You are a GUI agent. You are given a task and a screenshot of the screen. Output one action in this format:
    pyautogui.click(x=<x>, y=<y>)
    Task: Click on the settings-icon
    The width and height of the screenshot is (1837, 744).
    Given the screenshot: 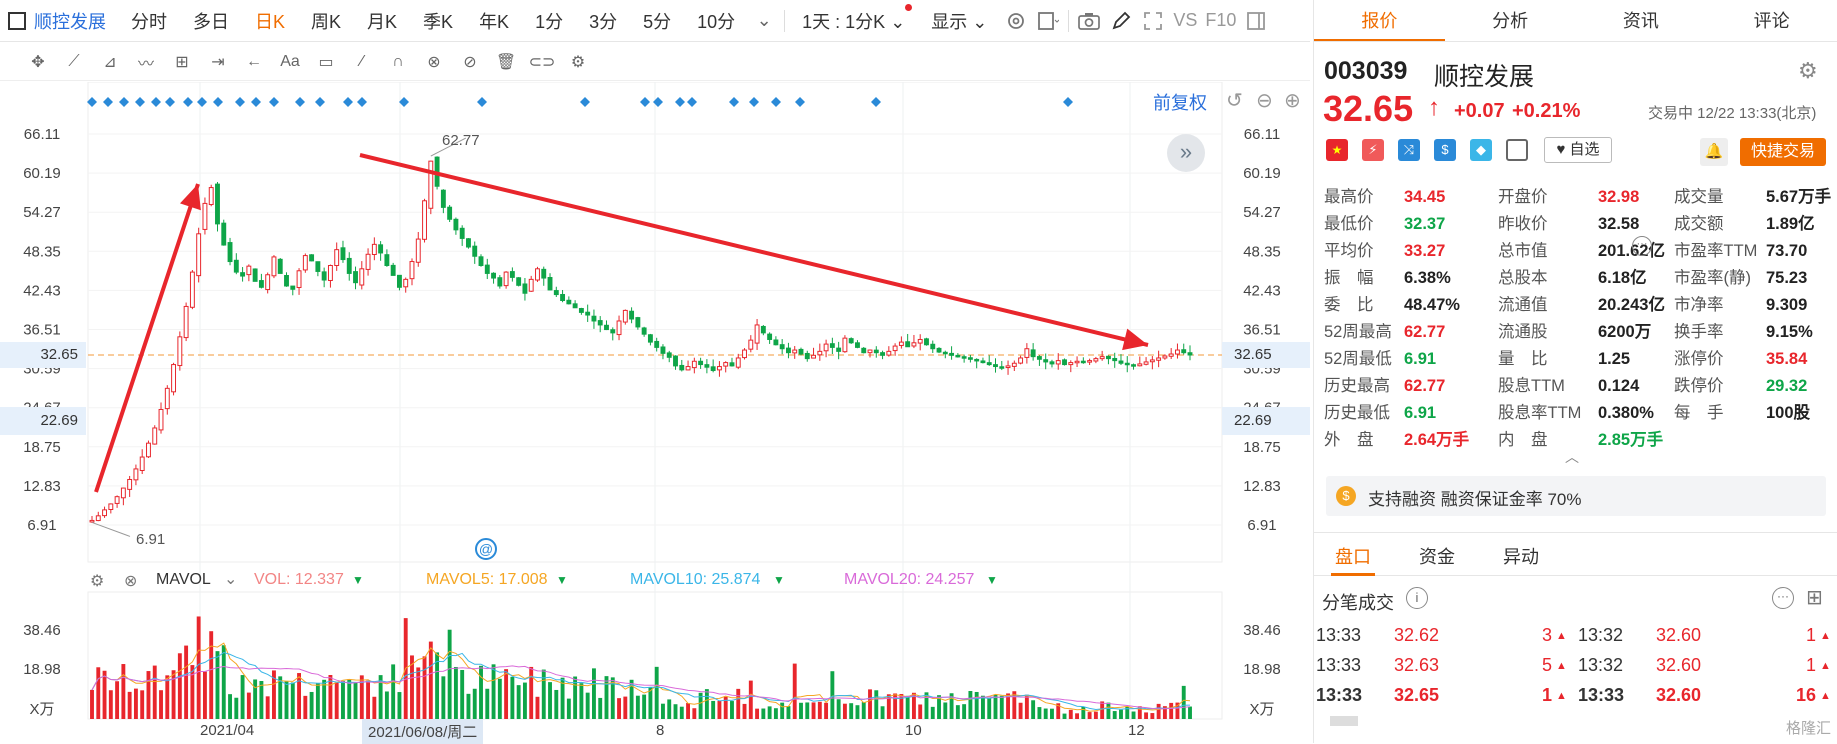 What is the action you would take?
    pyautogui.click(x=1016, y=21)
    